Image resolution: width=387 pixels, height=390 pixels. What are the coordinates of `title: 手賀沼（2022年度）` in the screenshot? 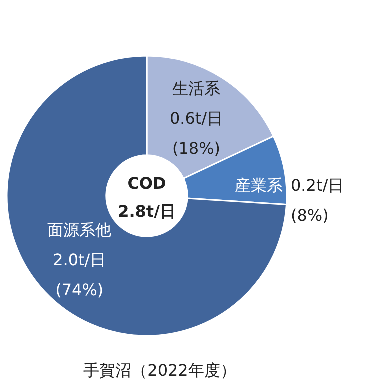 It's located at (160, 370).